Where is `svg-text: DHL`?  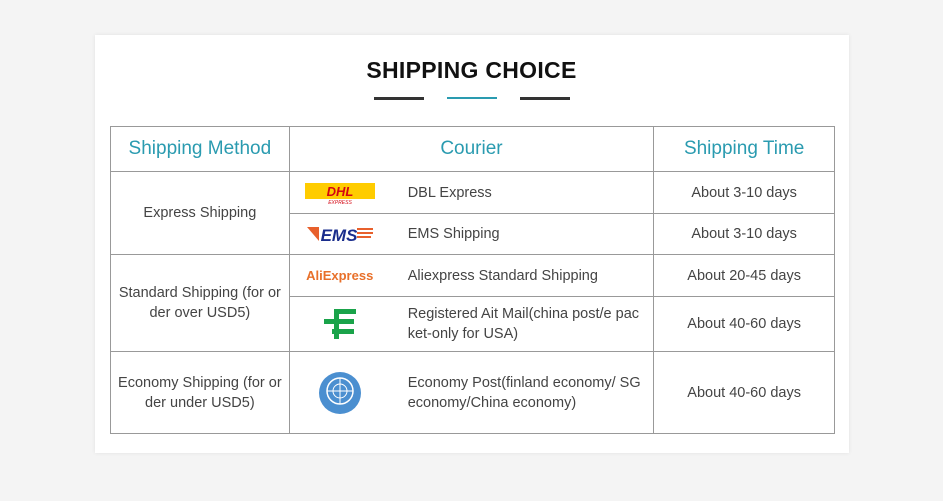 svg-text: DHL is located at coordinates (339, 191).